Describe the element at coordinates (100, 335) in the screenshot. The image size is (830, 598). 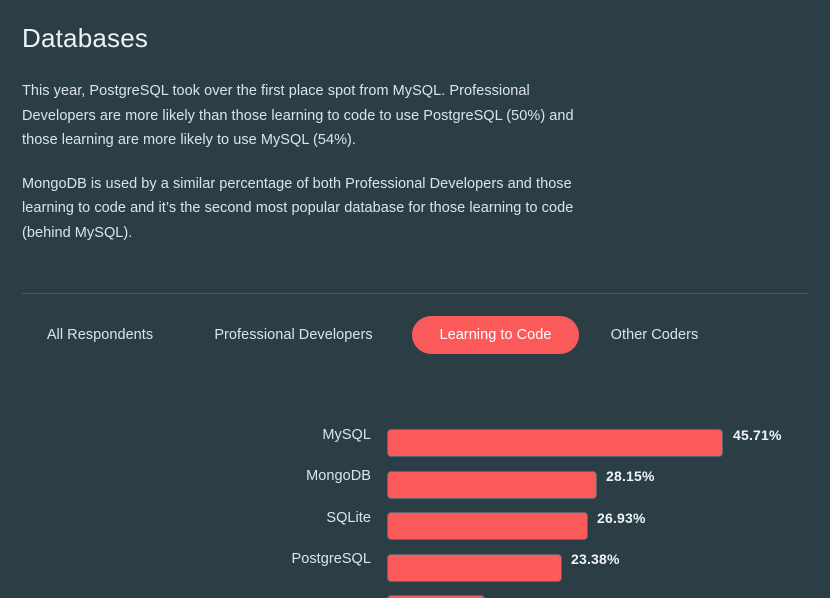
I see `tab-all-respondents: All Respondents` at that location.